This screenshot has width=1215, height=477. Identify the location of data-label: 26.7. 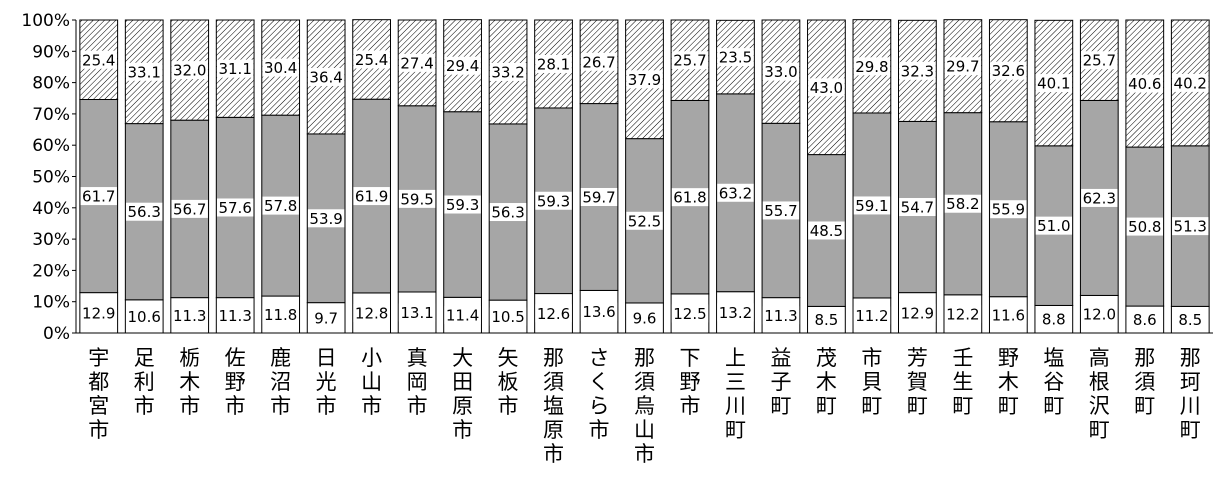
(598, 62).